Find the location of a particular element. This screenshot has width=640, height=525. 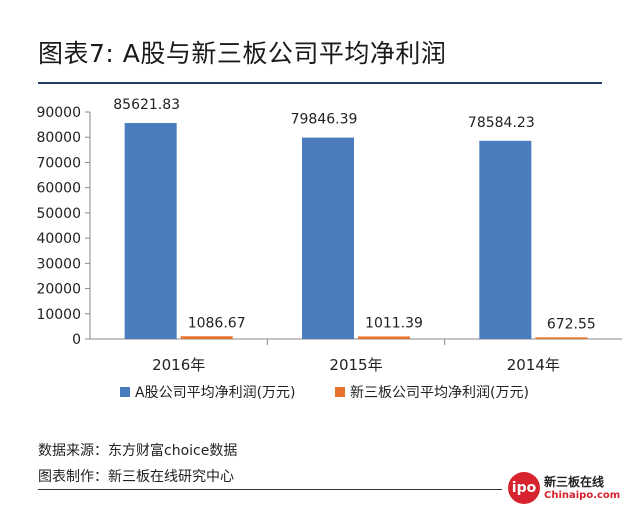

chart-credit-note: 图表制作：新三板在线研究中心 is located at coordinates (136, 477).